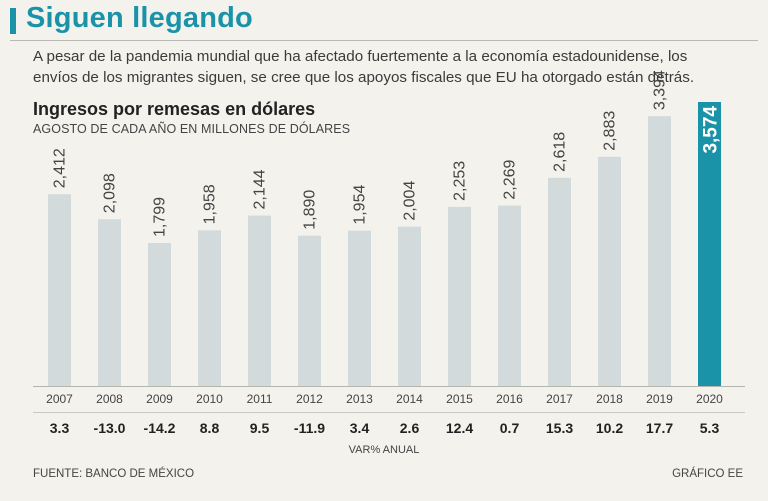  What do you see at coordinates (309, 310) in the screenshot?
I see `bar-2012` at bounding box center [309, 310].